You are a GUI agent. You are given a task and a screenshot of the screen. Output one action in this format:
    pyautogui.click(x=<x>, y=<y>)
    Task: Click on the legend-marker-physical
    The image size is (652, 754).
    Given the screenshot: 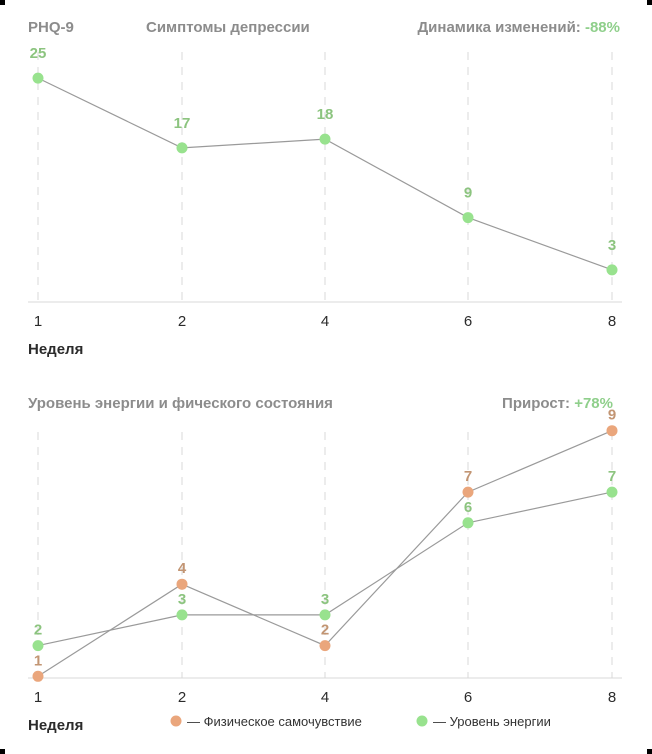 What is the action you would take?
    pyautogui.click(x=176, y=721)
    